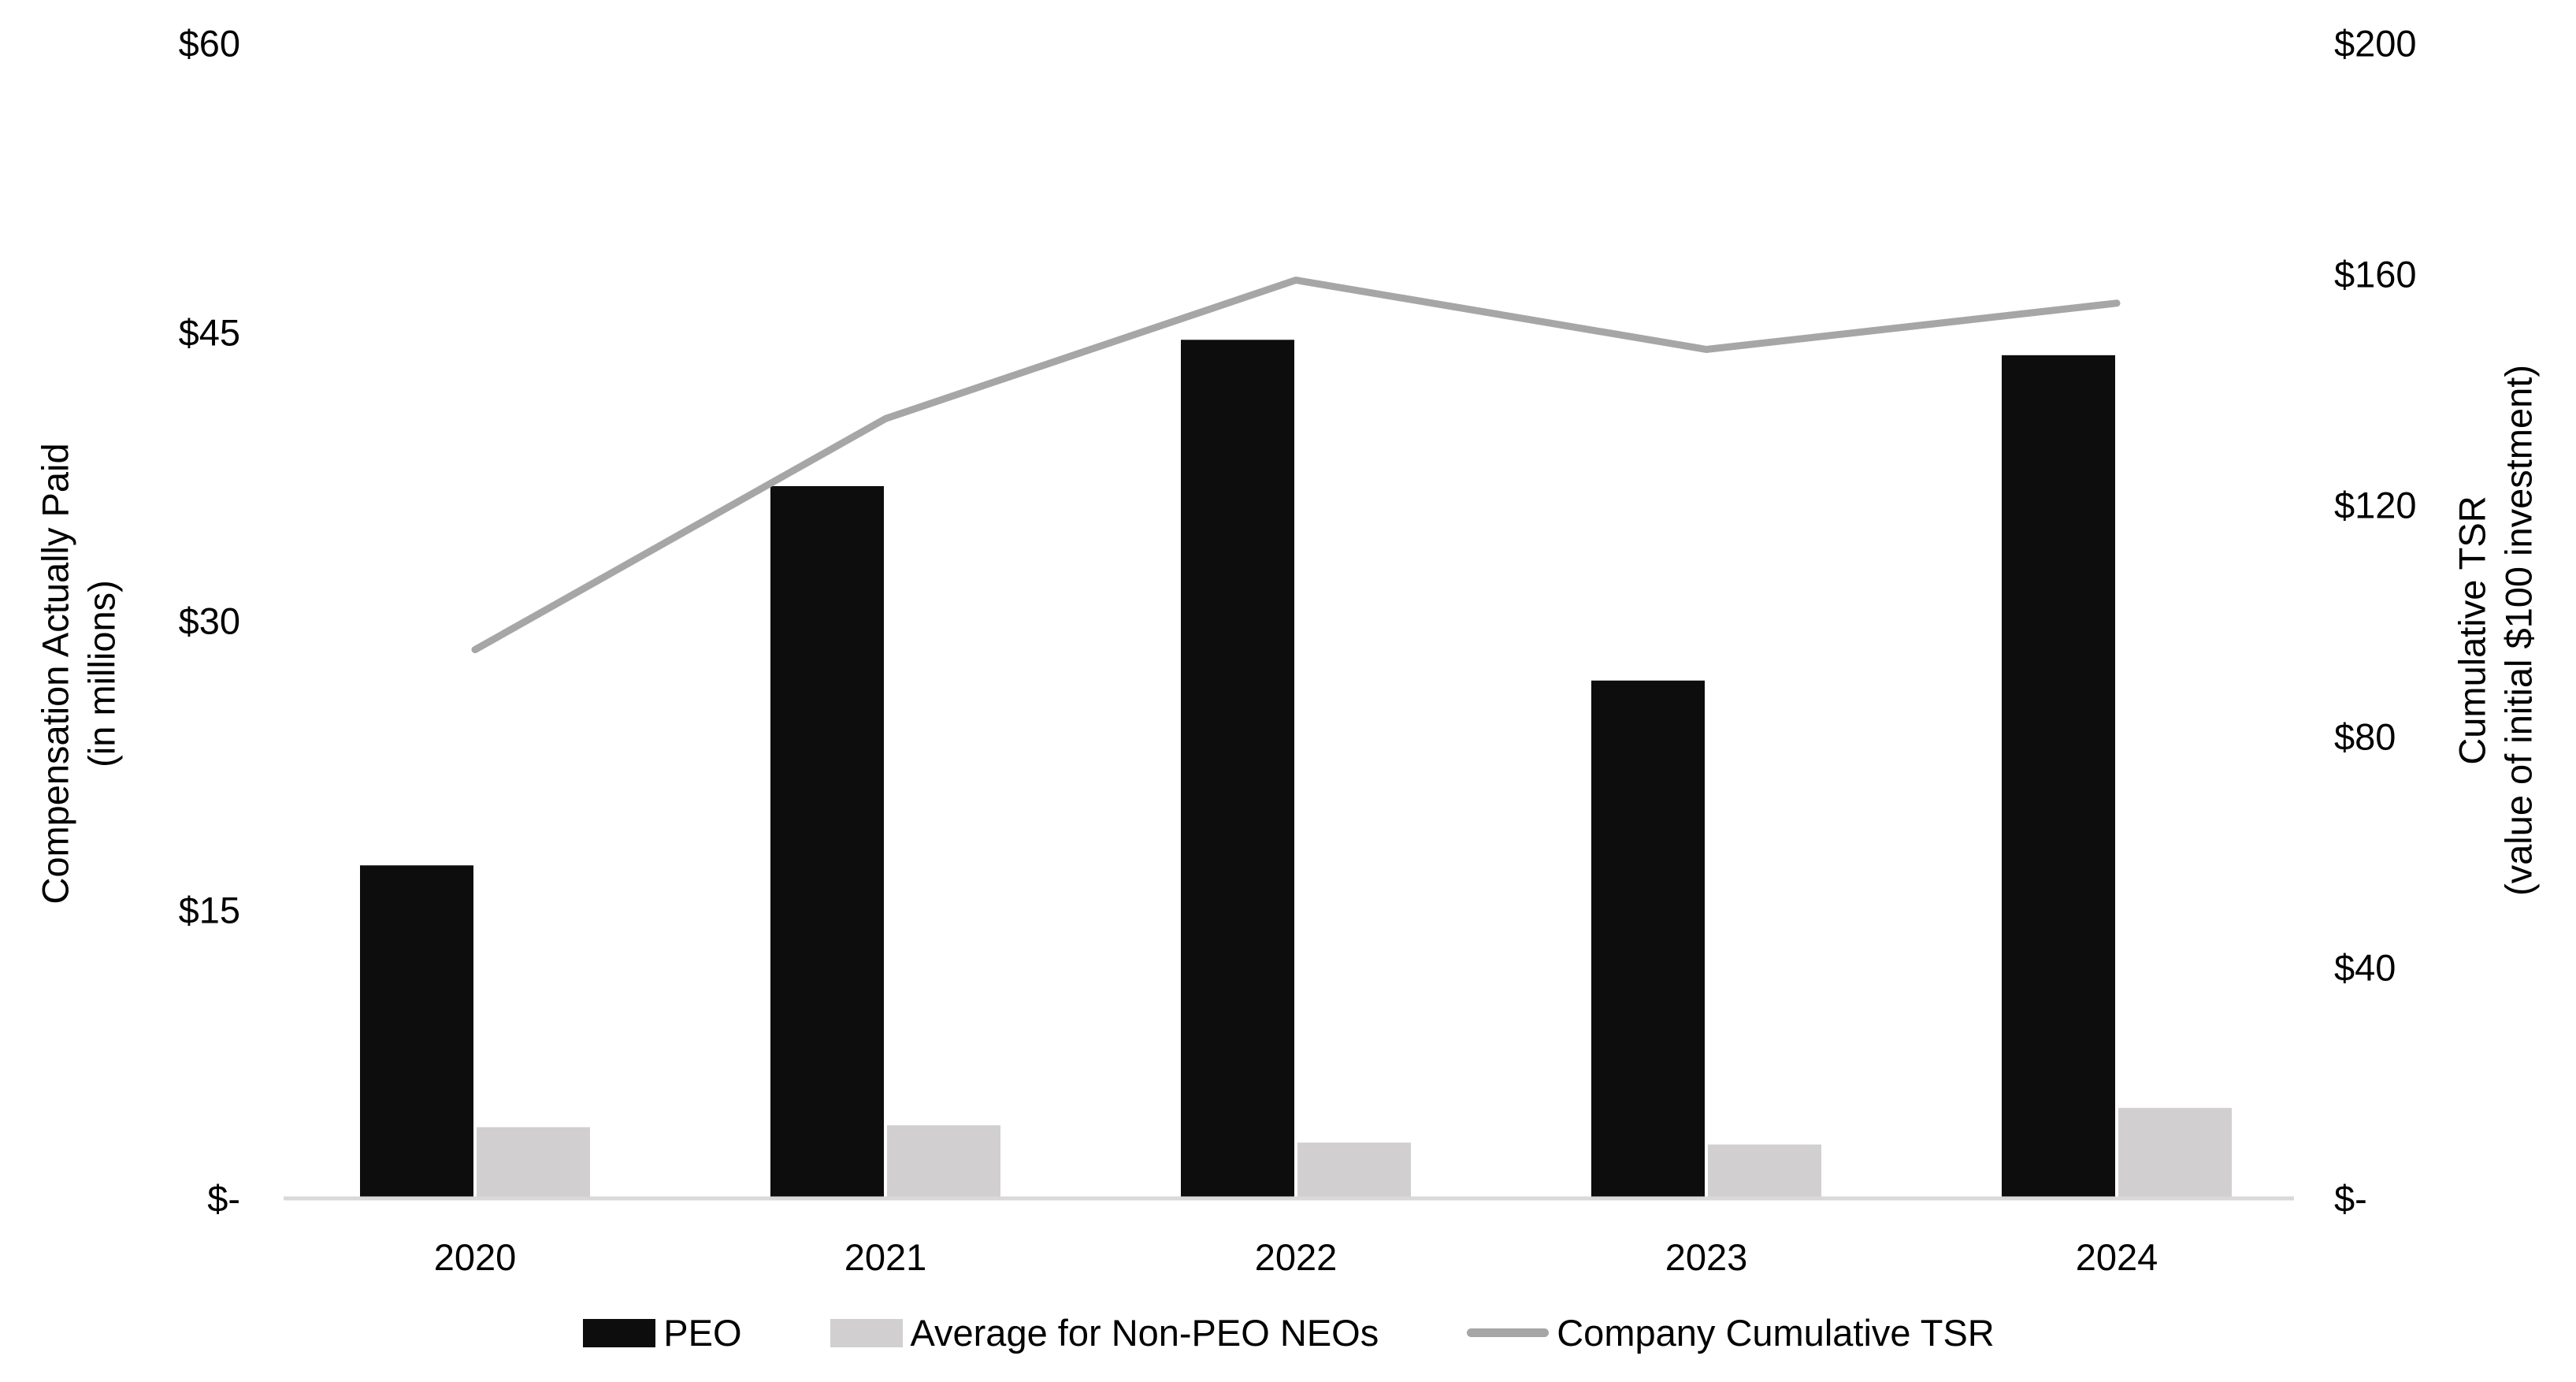 The width and height of the screenshot is (2576, 1382). What do you see at coordinates (885, 1257) in the screenshot?
I see `x-axis-label: 2021` at bounding box center [885, 1257].